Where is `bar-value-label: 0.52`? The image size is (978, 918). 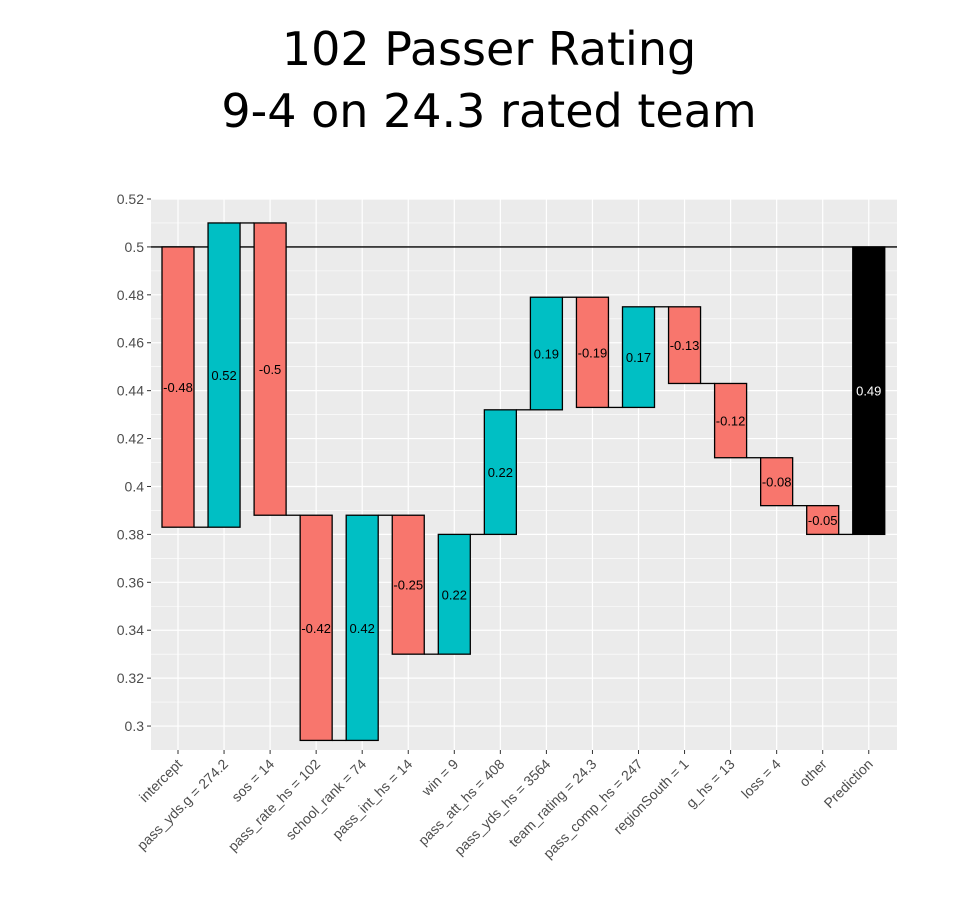 bar-value-label: 0.52 is located at coordinates (223, 375).